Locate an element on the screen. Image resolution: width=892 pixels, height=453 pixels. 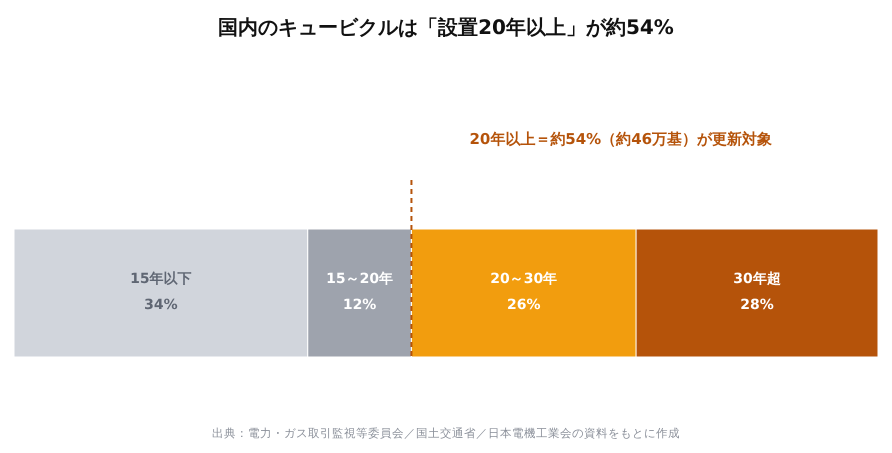
series-label: 30年超 is located at coordinates (757, 279).